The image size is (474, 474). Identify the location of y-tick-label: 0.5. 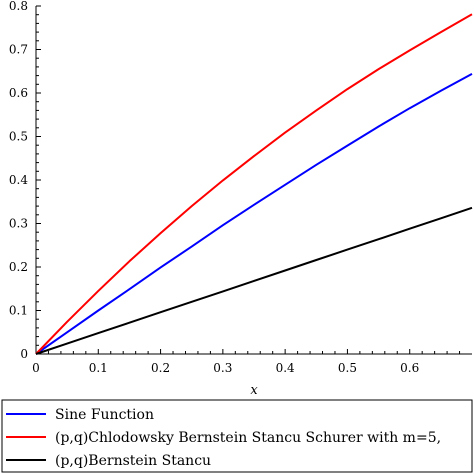
(18, 137).